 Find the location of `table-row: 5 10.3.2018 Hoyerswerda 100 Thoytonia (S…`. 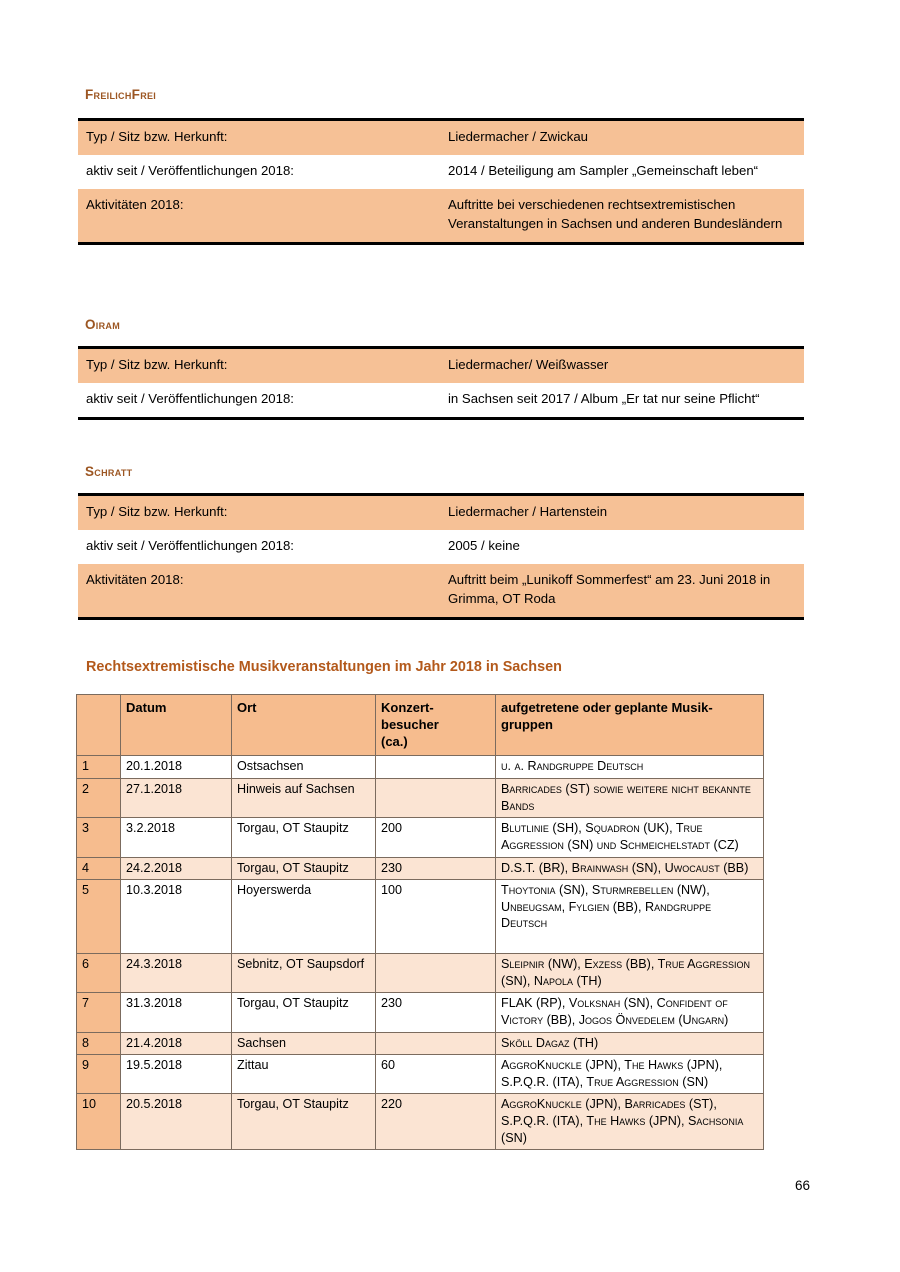

table-row: 5 10.3.2018 Hoyerswerda 100 Thoytonia (S… is located at coordinates (420, 917).